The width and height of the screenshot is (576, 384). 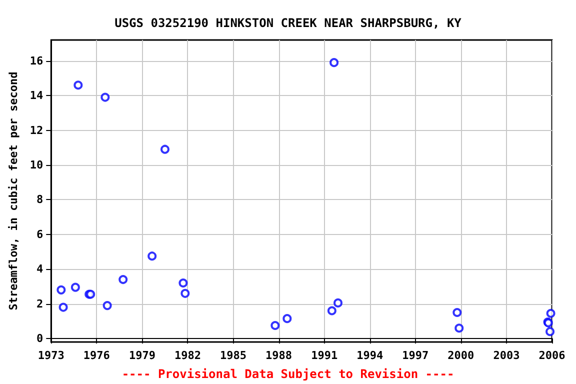 I want to click on x-tick-label: 2000, so click(x=461, y=355).